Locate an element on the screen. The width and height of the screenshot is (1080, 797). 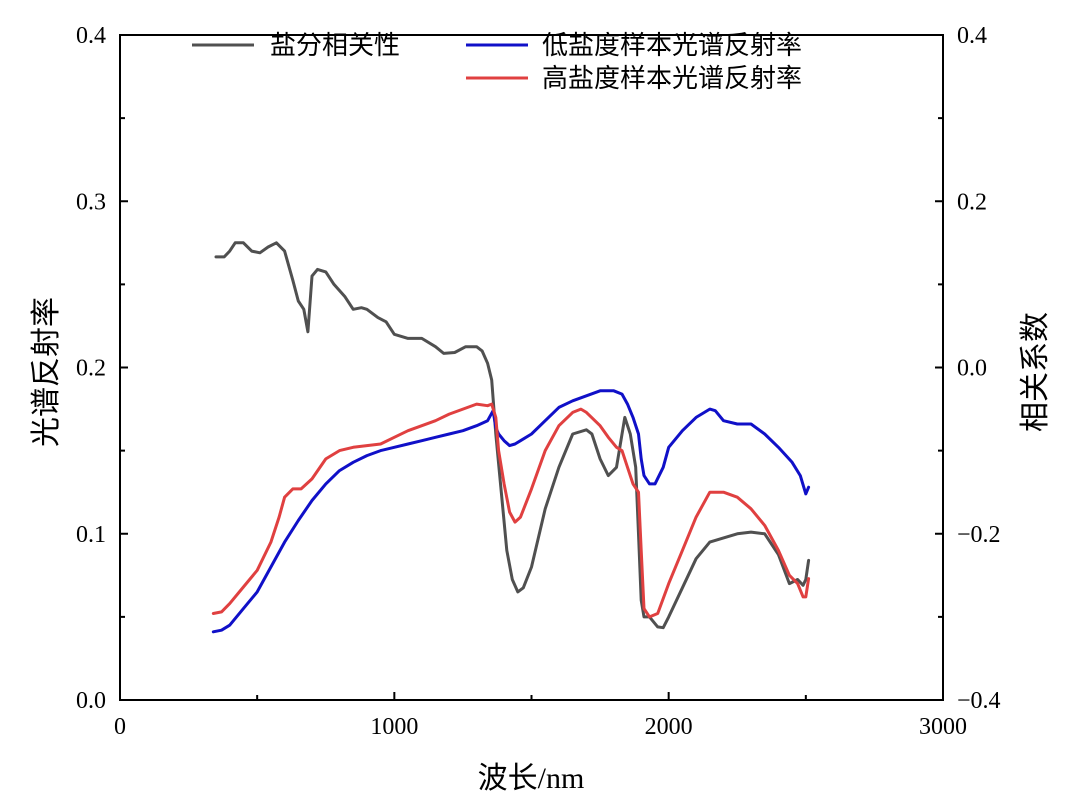
legend-label-high-salinity: 高盐度样本光谱反射率 is located at coordinates (672, 78).